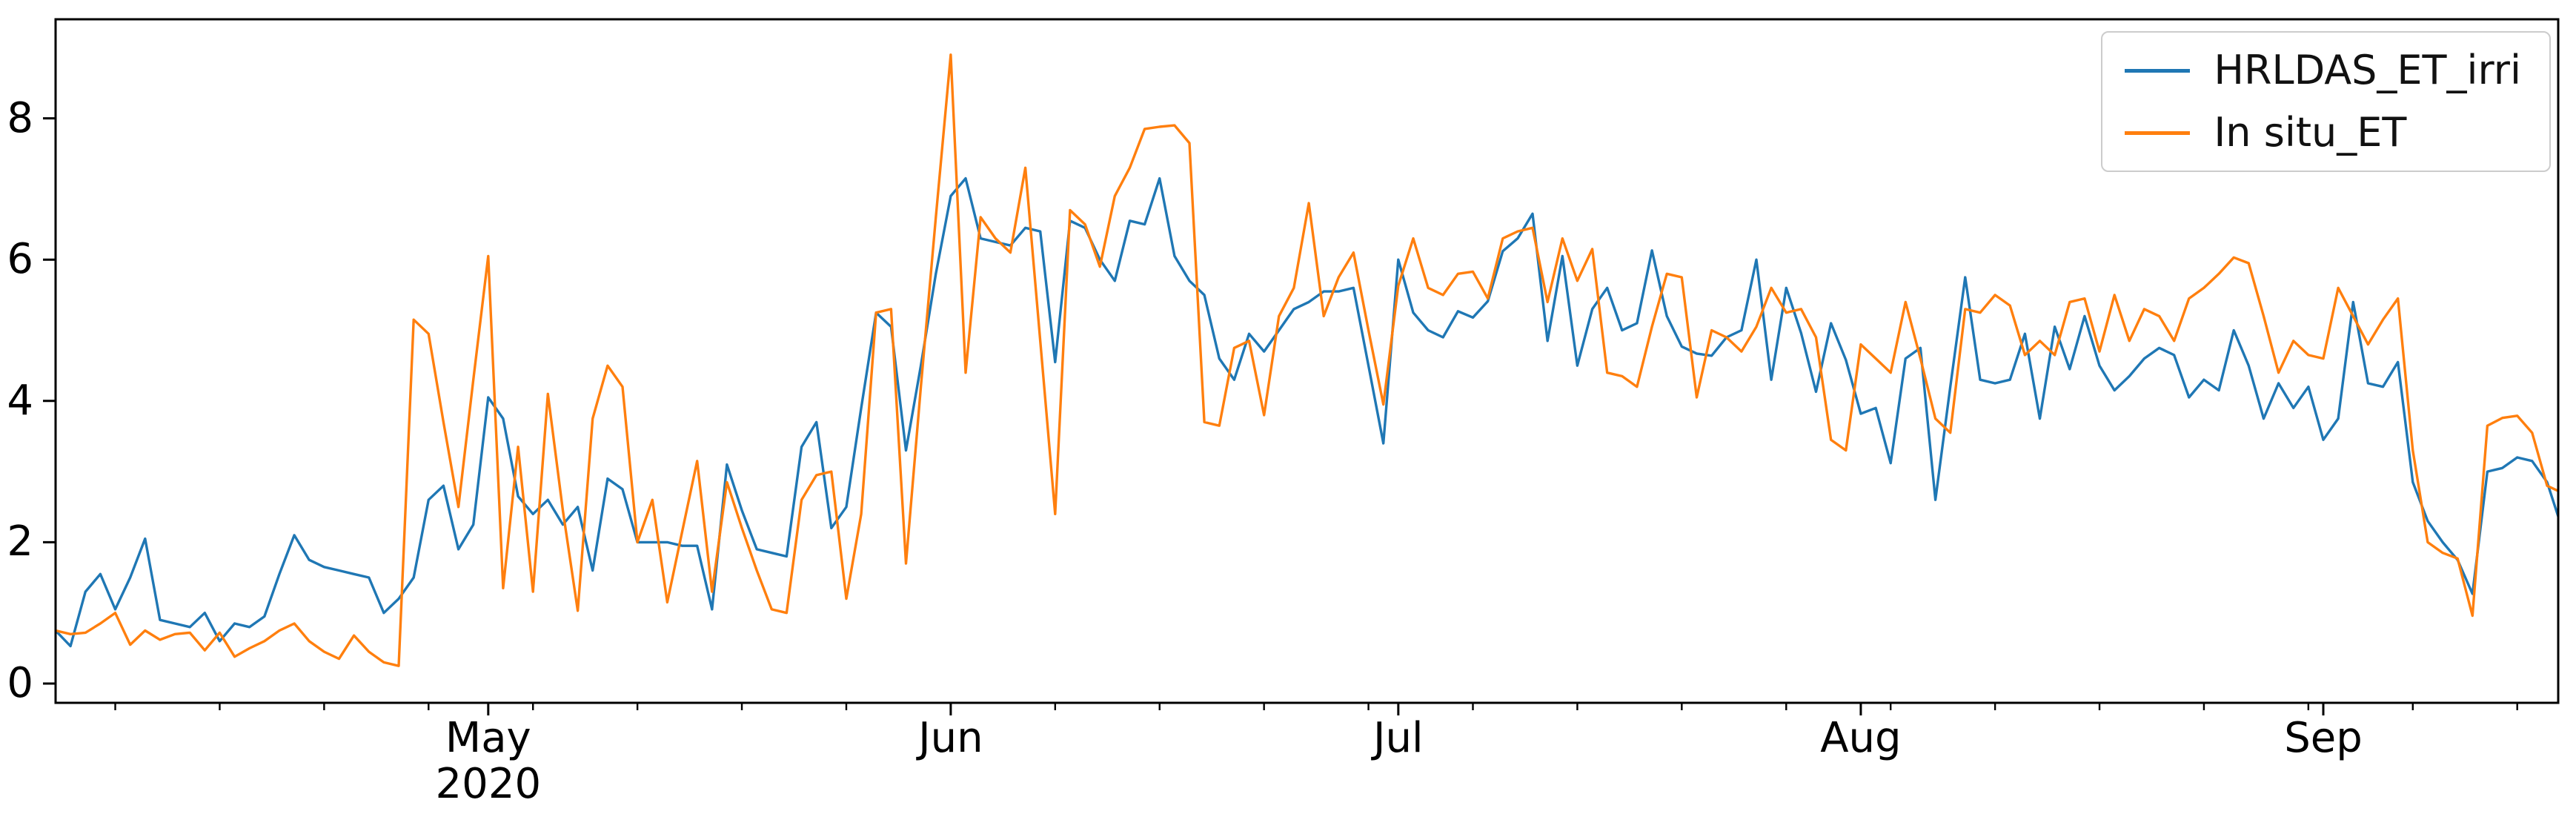  I want to click on y-tick-label-6: 6, so click(20, 259).